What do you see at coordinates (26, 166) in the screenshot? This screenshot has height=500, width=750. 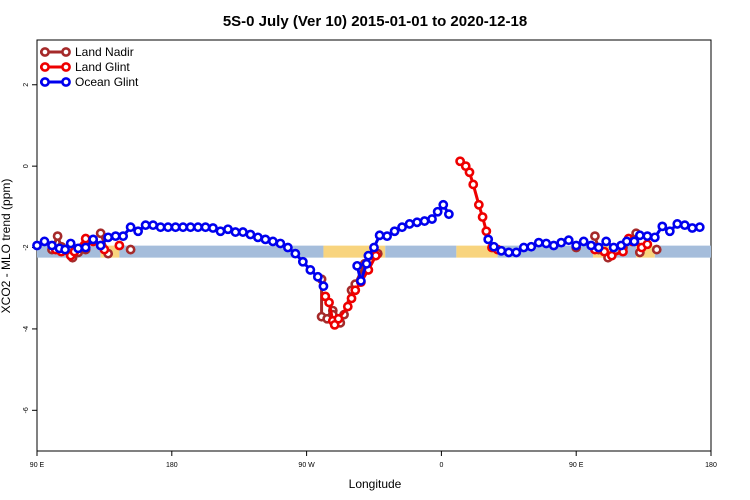 I see `y-tick-label: 0` at bounding box center [26, 166].